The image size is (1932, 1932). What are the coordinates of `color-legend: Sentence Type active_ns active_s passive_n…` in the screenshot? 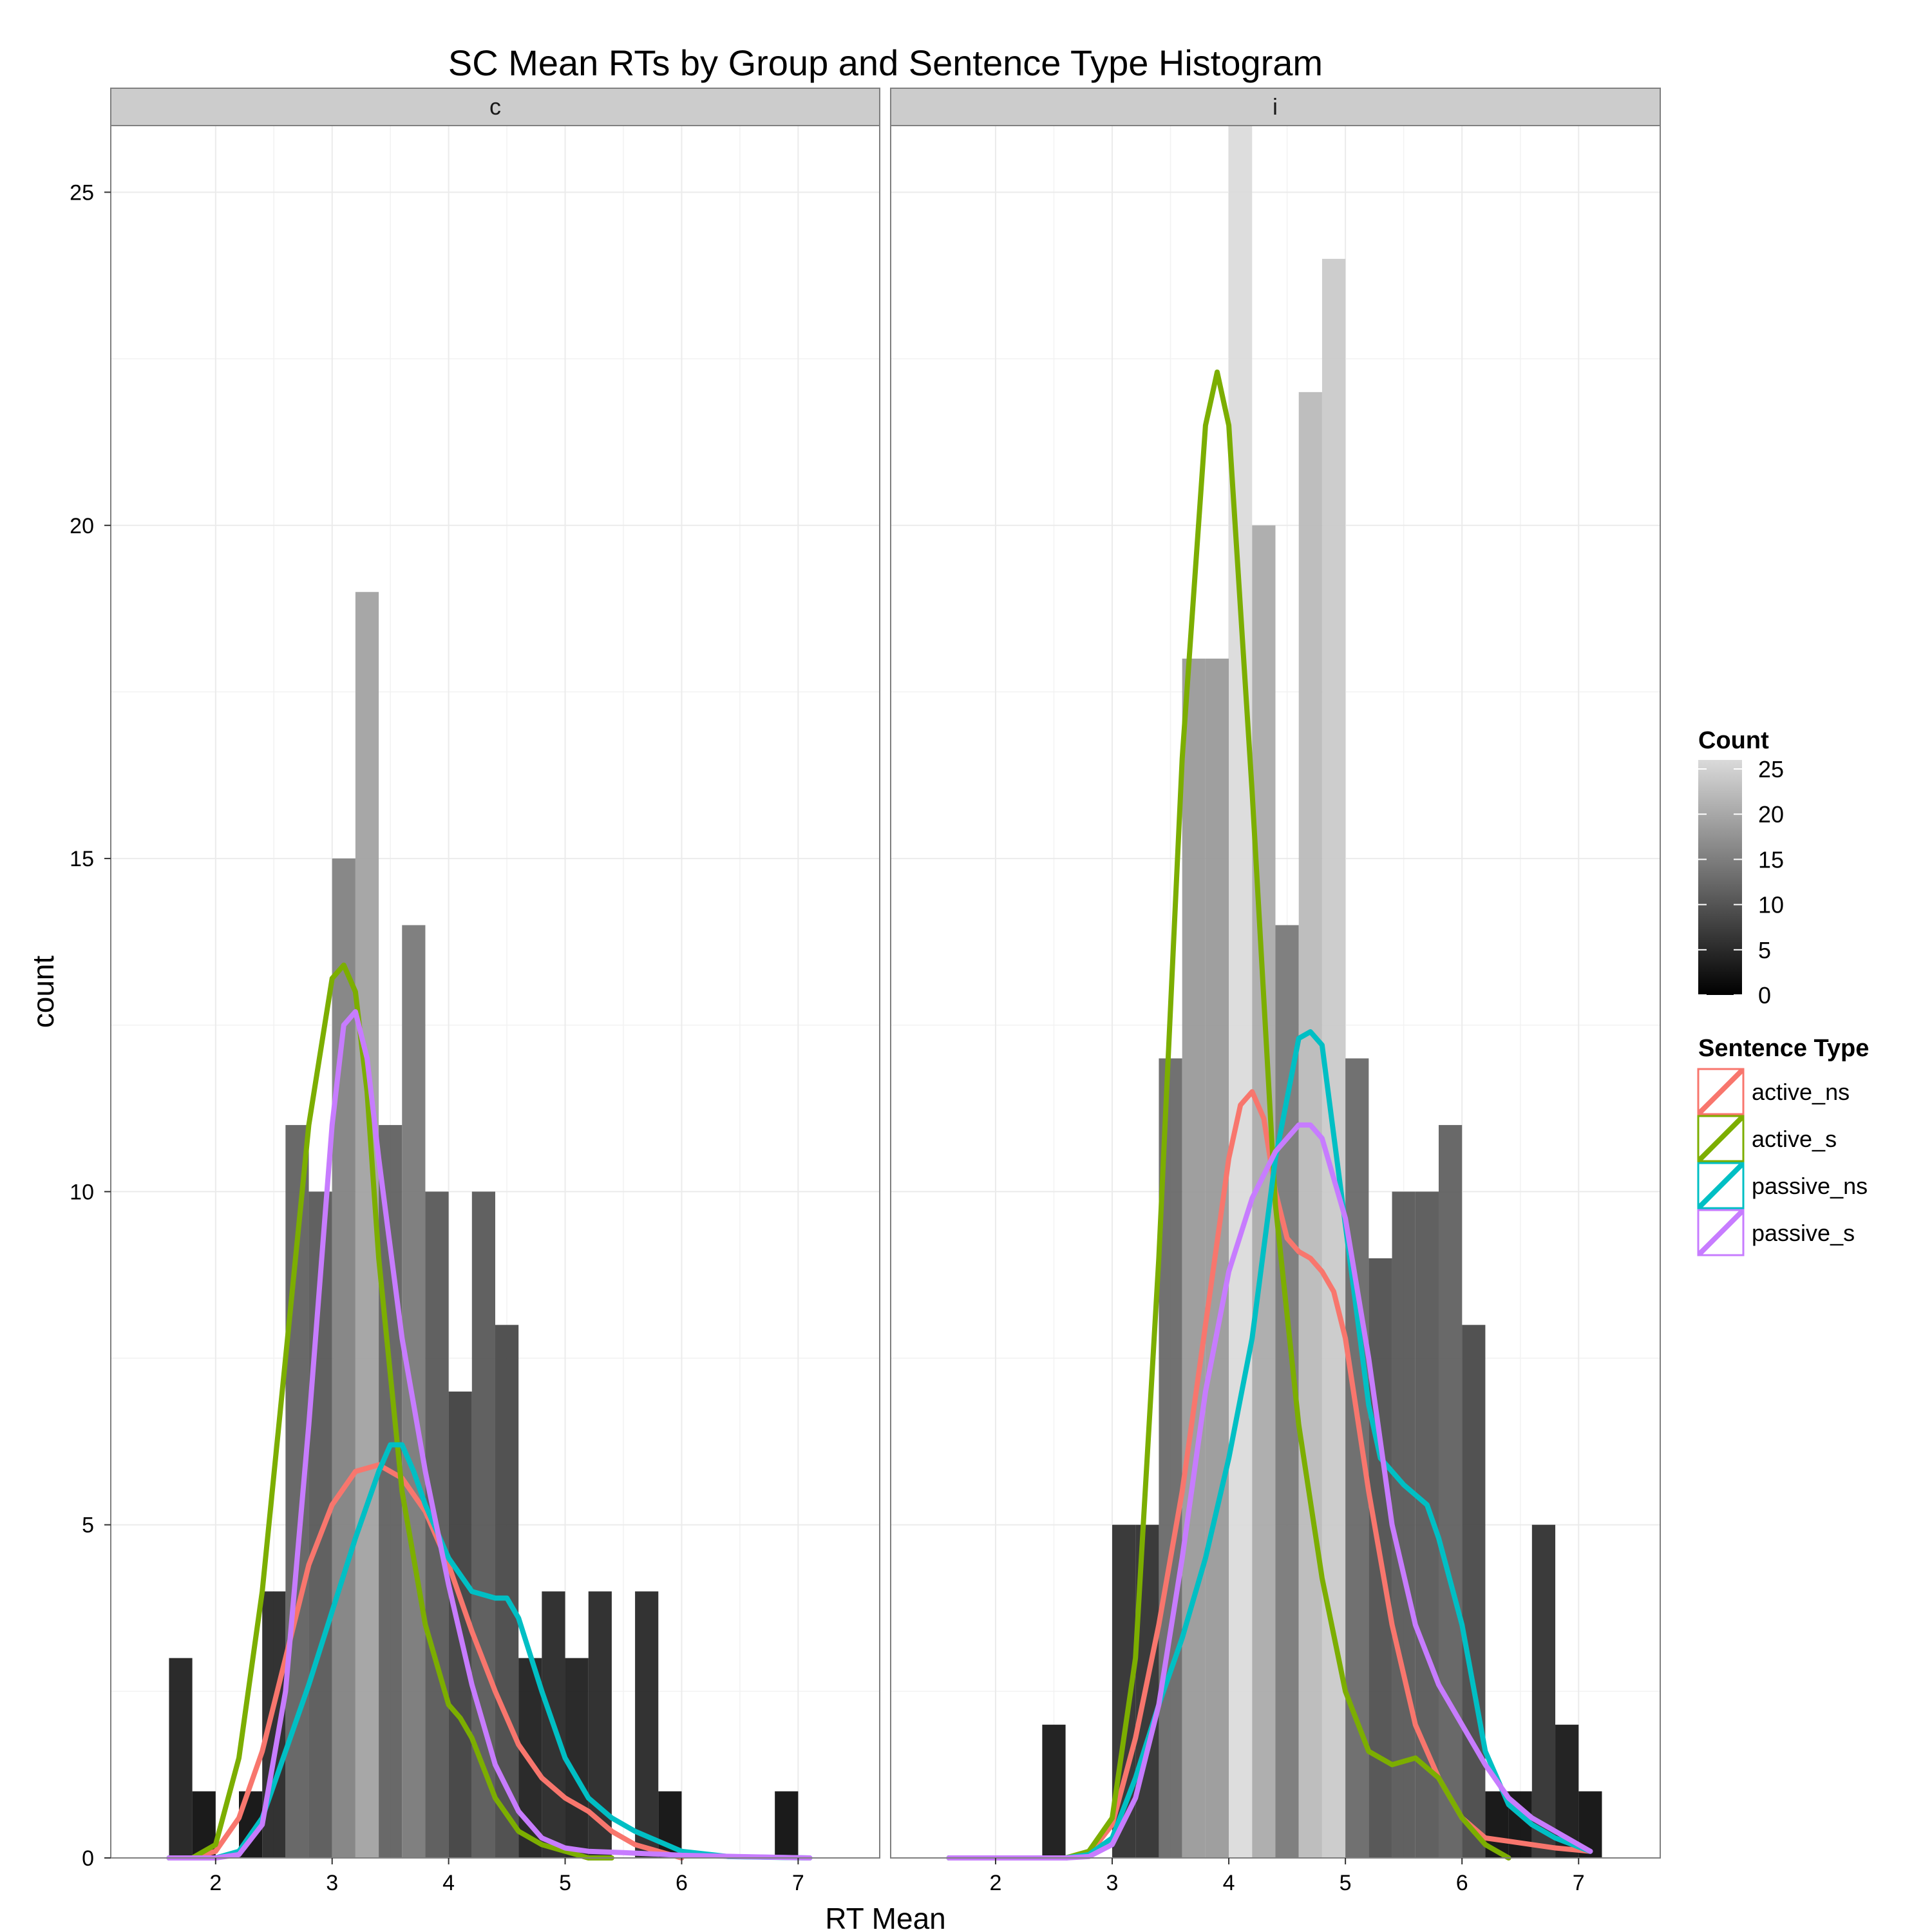 It's located at (1783, 1145).